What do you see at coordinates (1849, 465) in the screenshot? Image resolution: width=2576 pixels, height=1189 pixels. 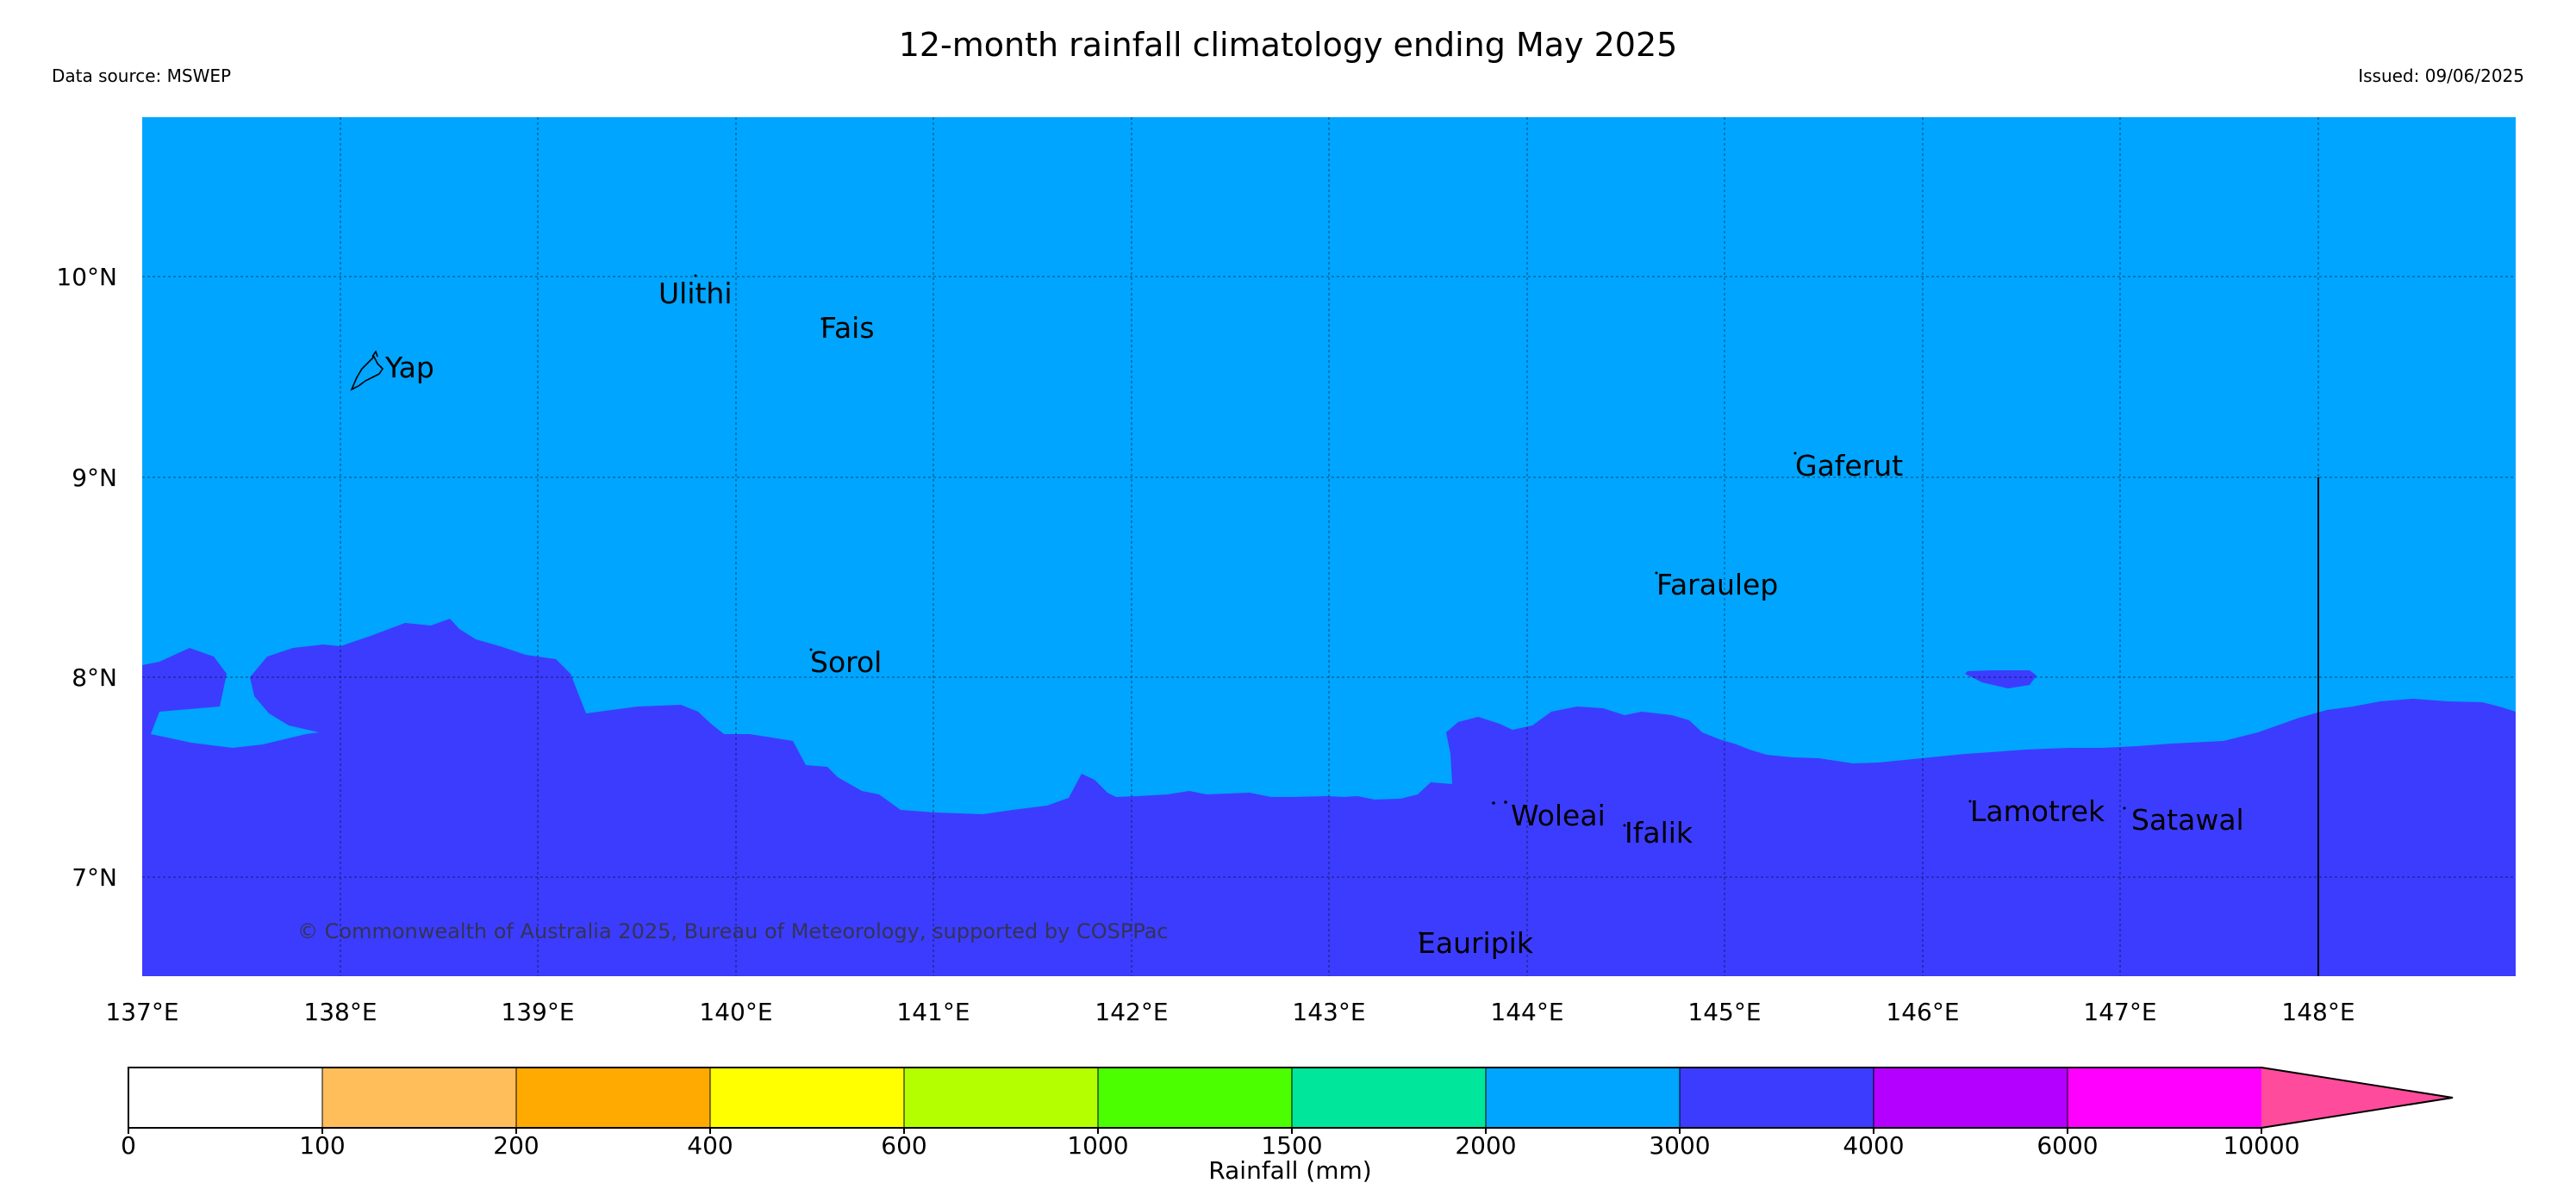 I see `place-gaferut: Gaferut` at bounding box center [1849, 465].